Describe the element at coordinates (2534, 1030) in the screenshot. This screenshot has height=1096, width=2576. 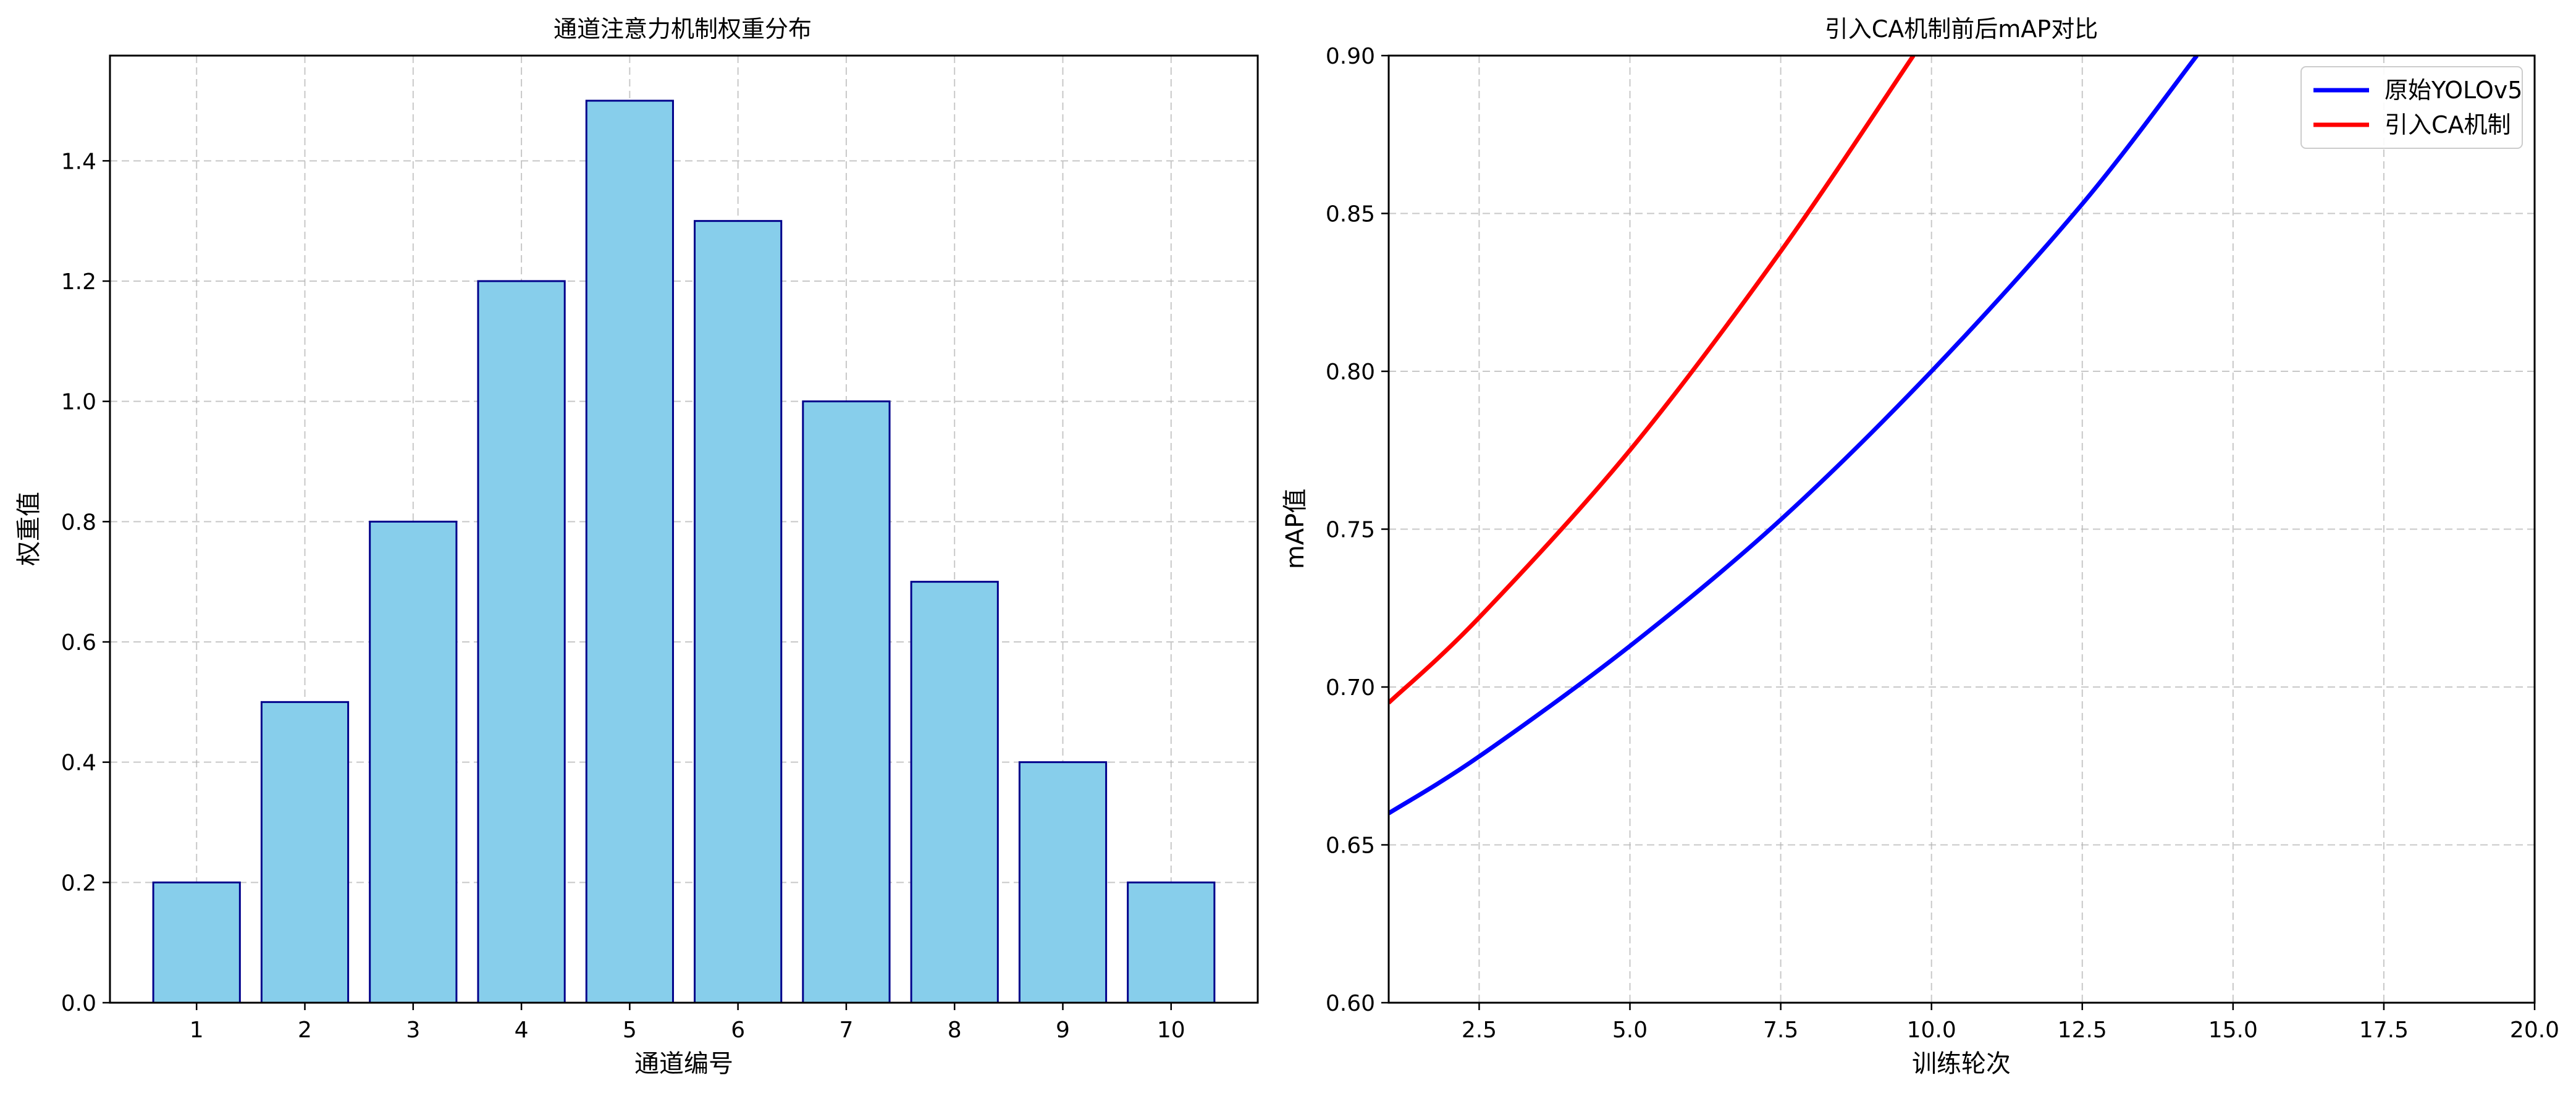
I see `line-chart-x-tick-label: 20.0` at that location.